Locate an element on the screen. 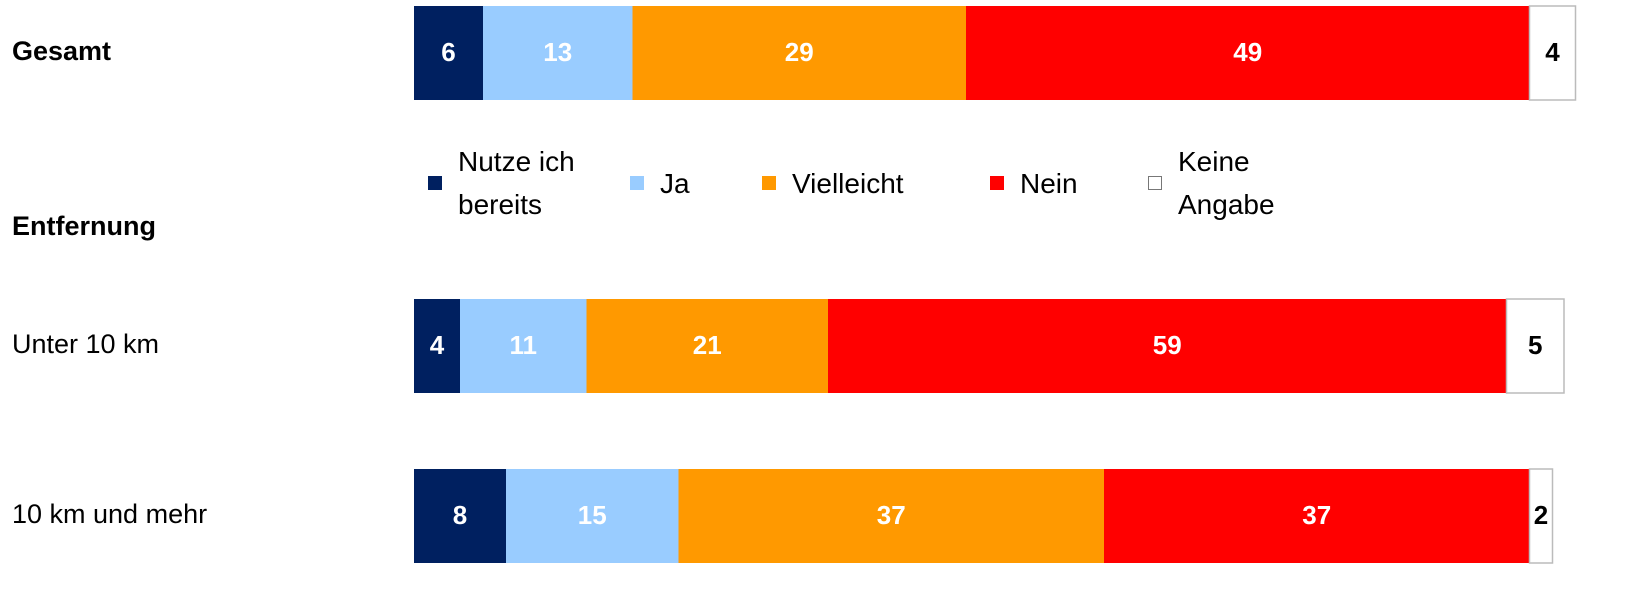 This screenshot has width=1645, height=591. legend-label: Keine Angabe is located at coordinates (1226, 183).